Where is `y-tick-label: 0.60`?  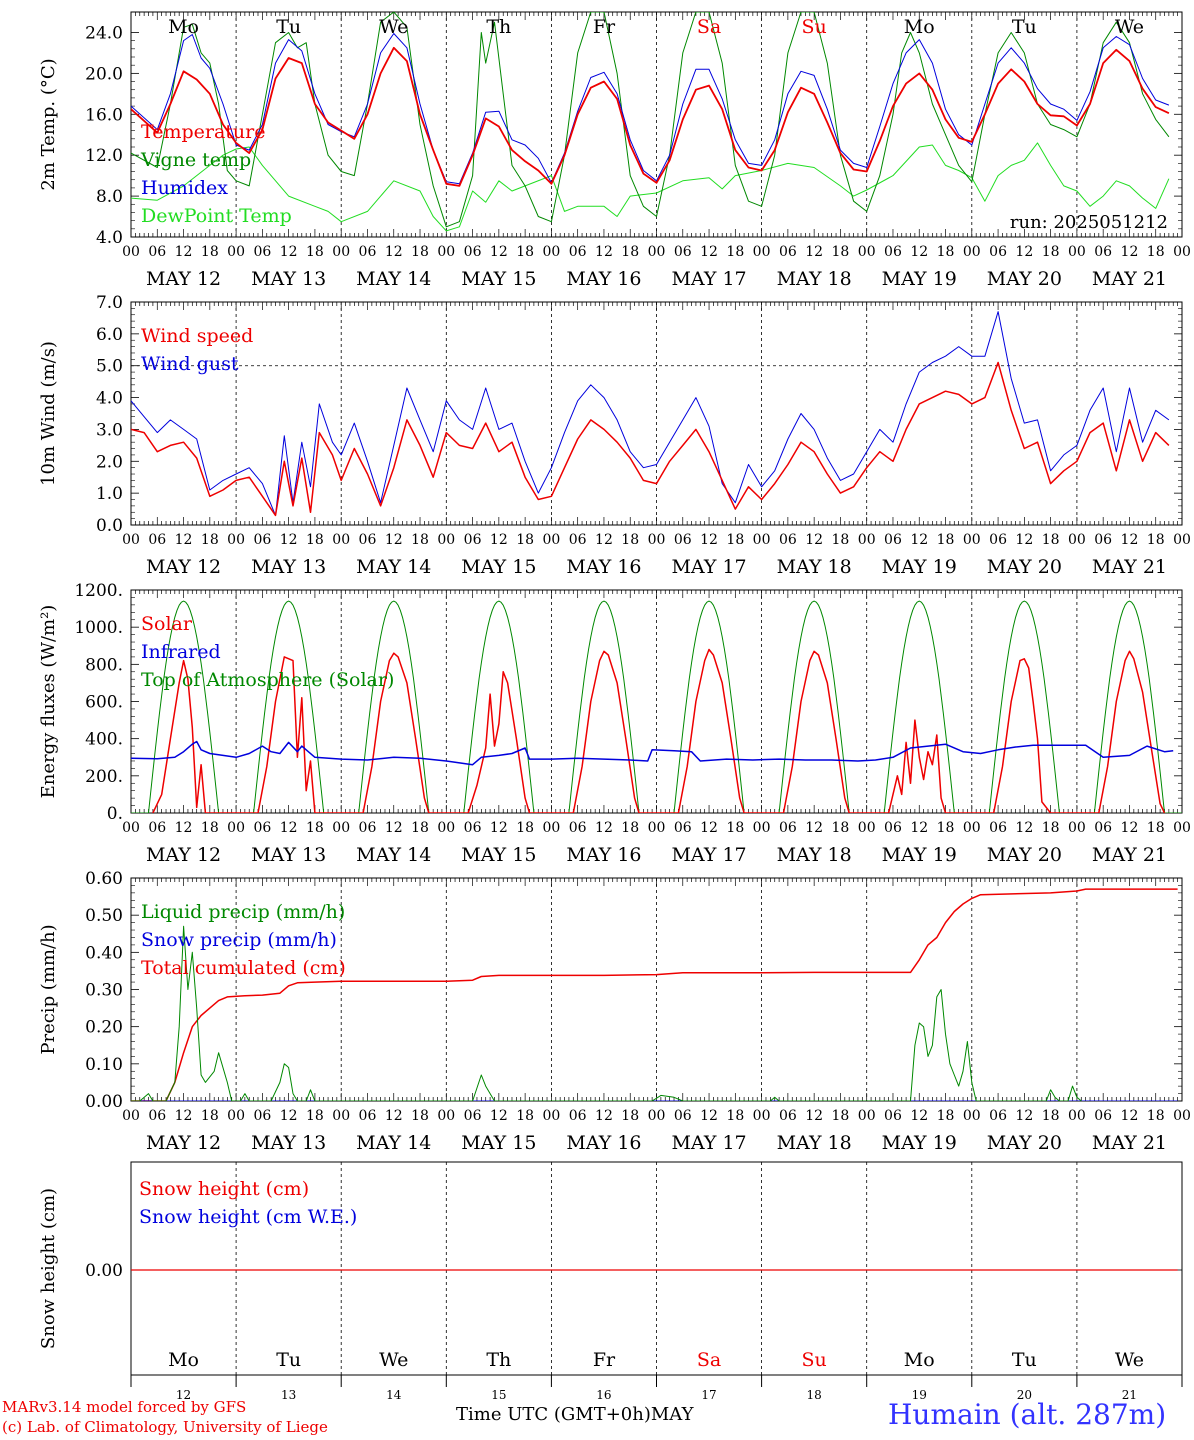
y-tick-label: 0.60 is located at coordinates (104, 879).